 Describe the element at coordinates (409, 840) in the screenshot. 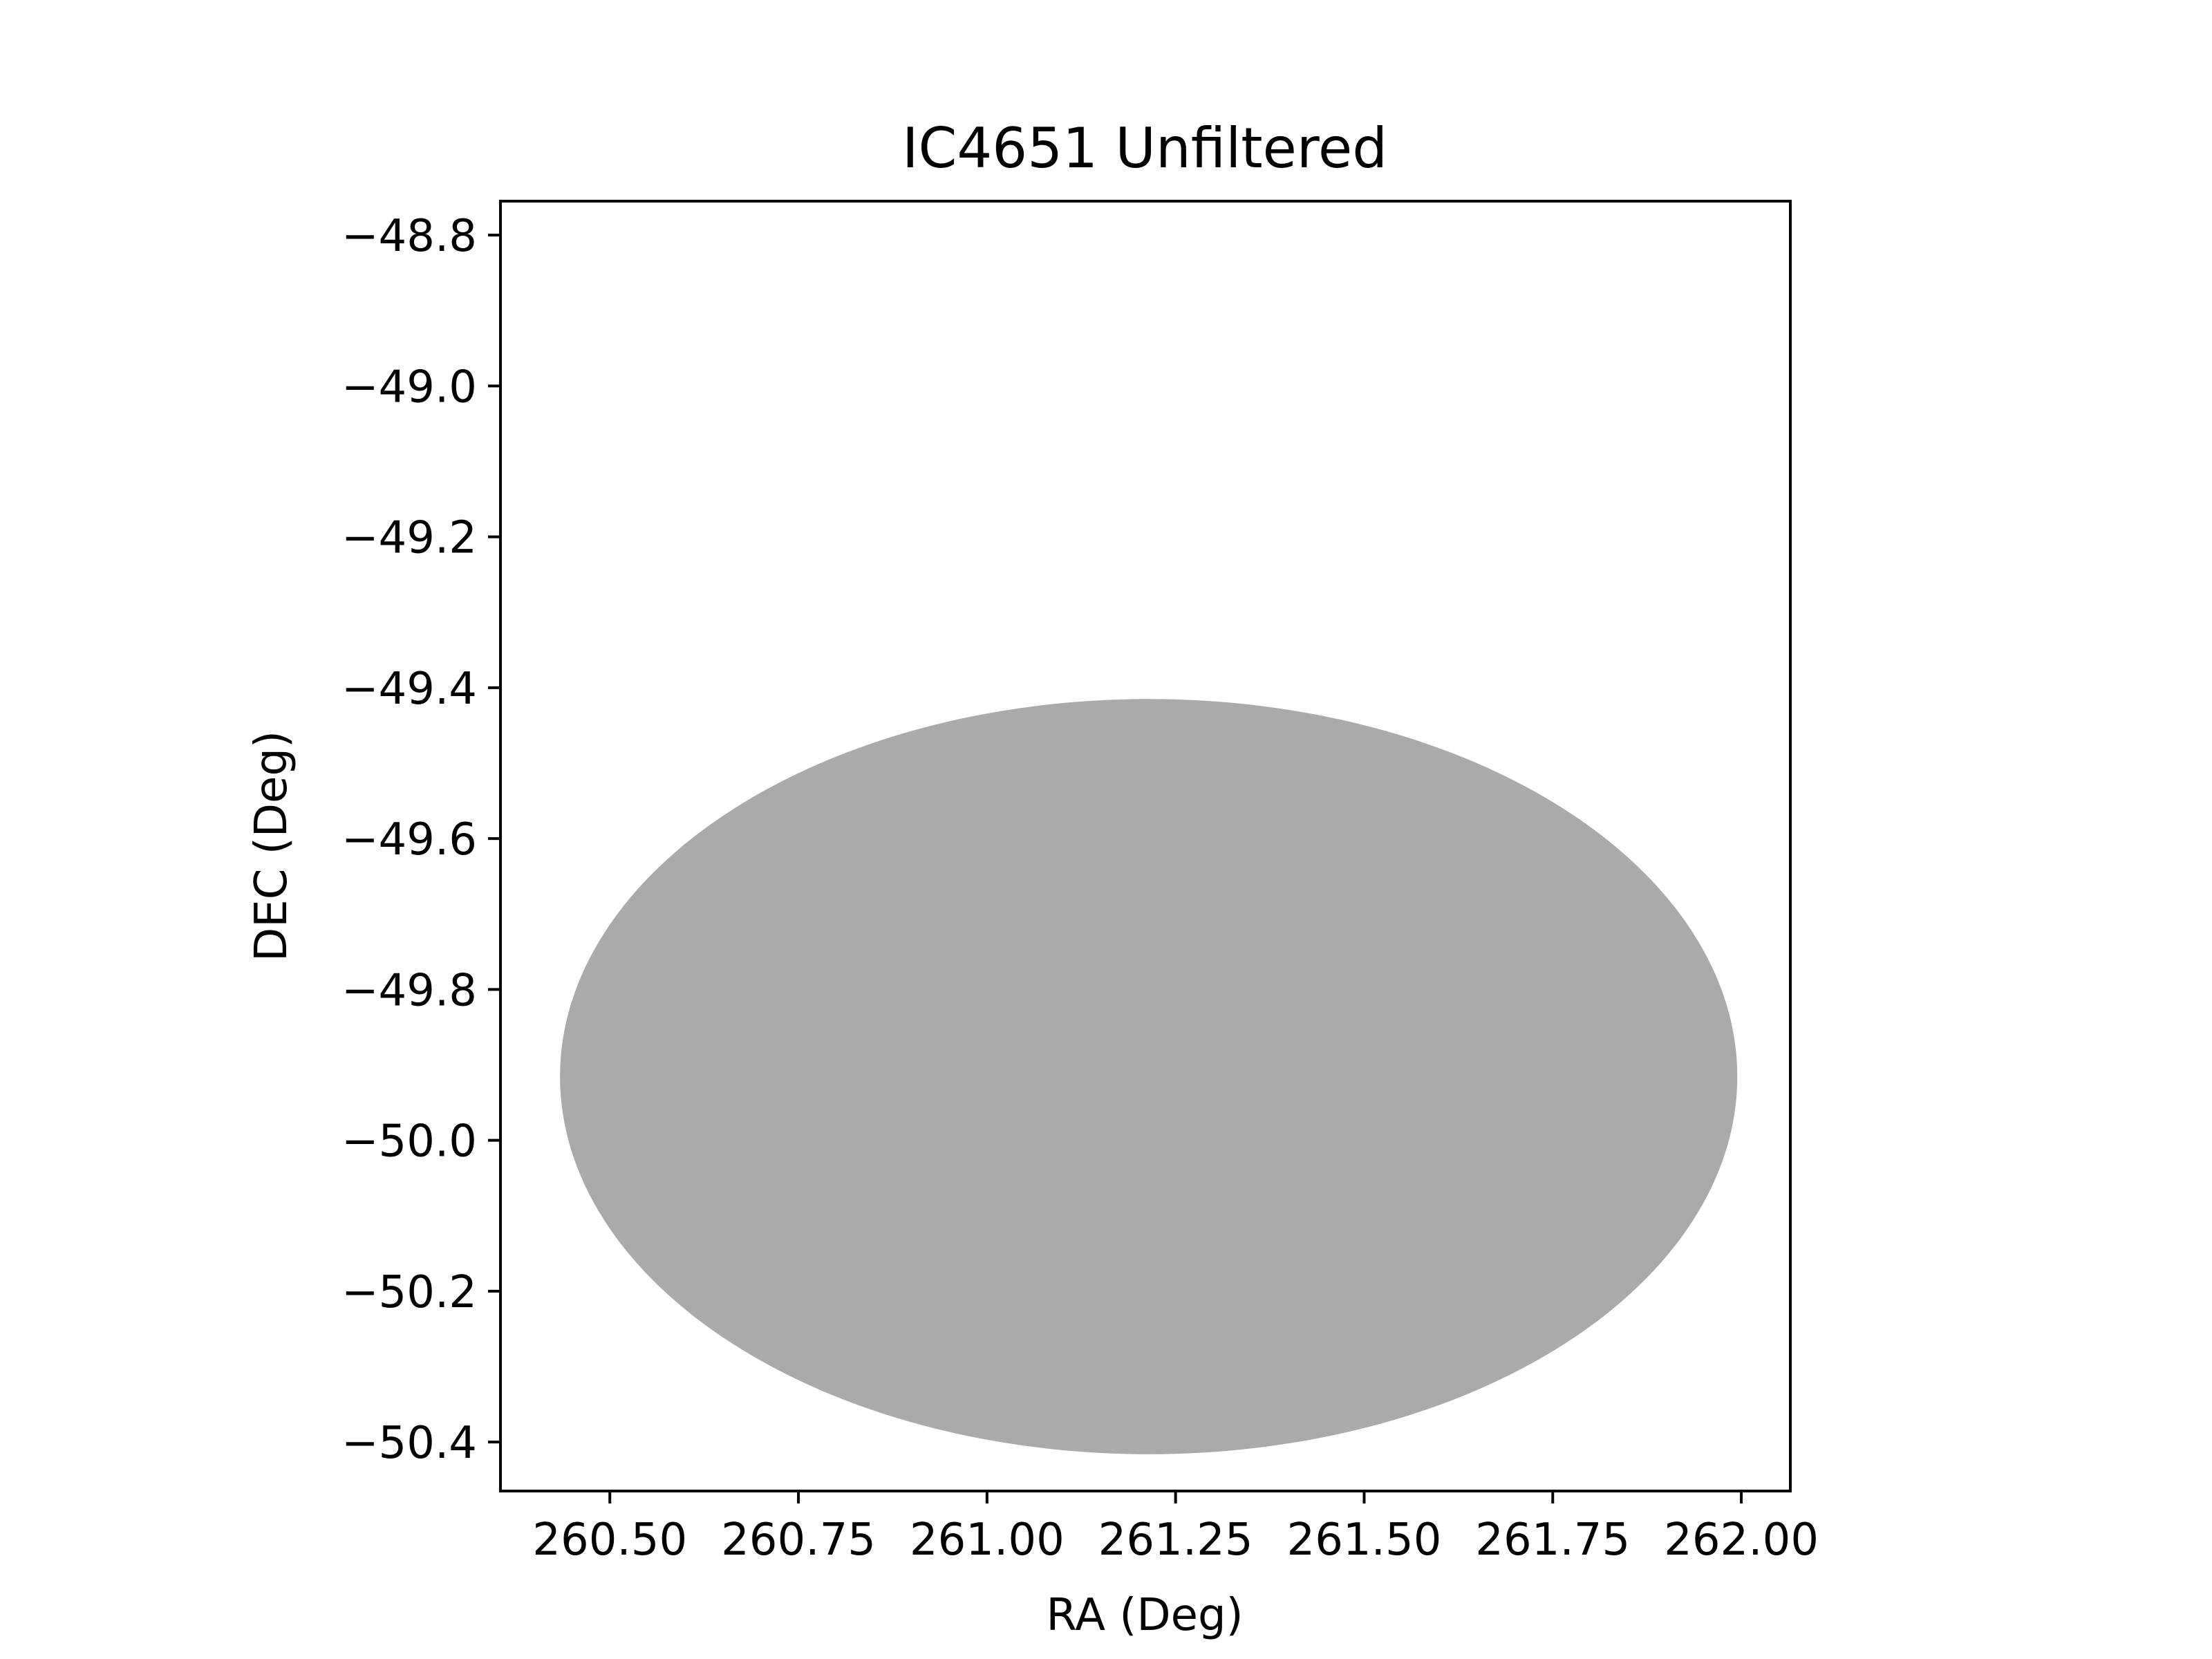

I see `y-tick-label: −49.6` at that location.